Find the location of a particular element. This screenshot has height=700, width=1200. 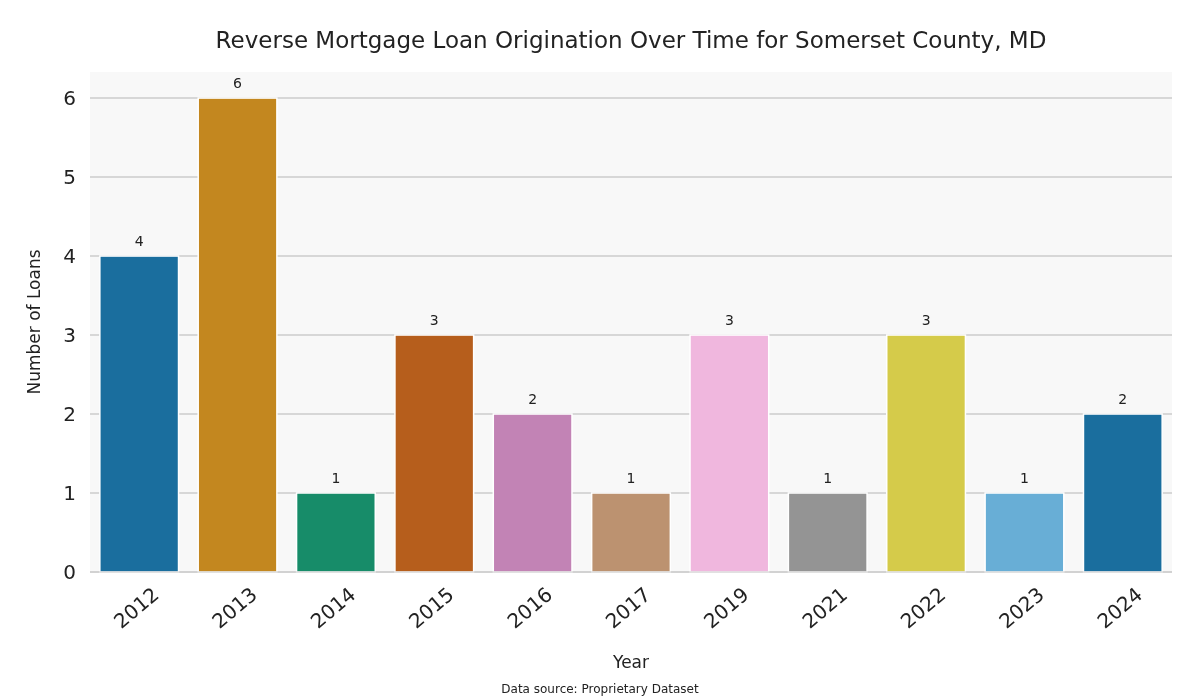

y-axis-title: Number of Loans is located at coordinates (34, 322).